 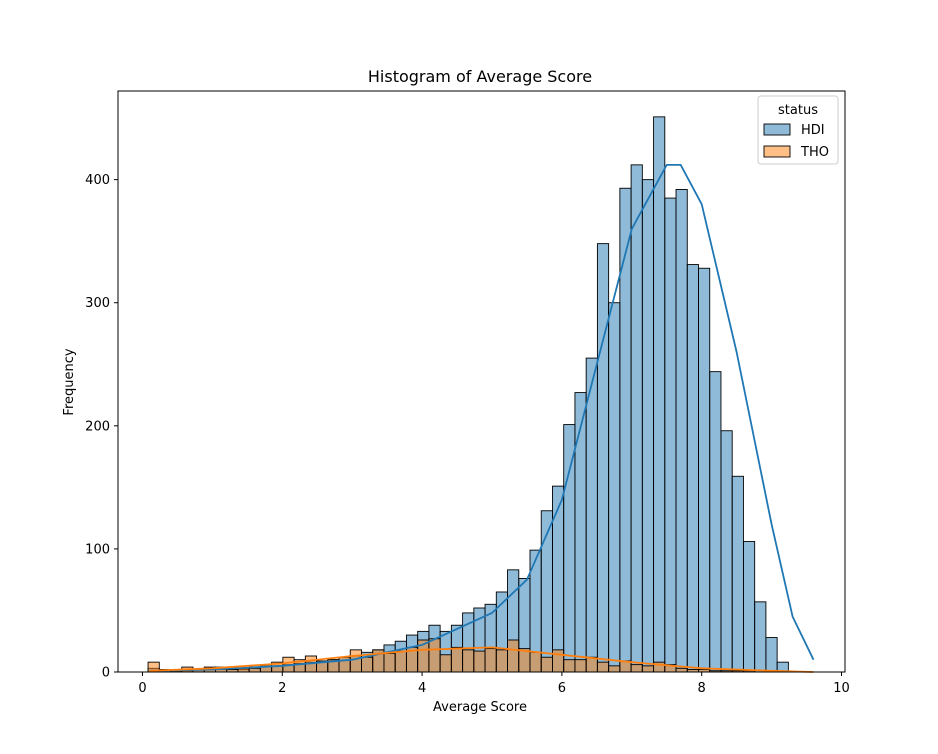 I want to click on chart-title: Histogram of Average Score, so click(x=480, y=76).